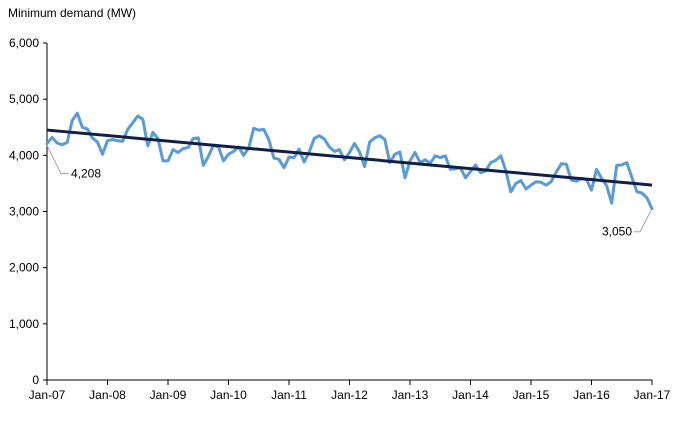  What do you see at coordinates (168, 395) in the screenshot?
I see `x-tick-label: Jan-09` at bounding box center [168, 395].